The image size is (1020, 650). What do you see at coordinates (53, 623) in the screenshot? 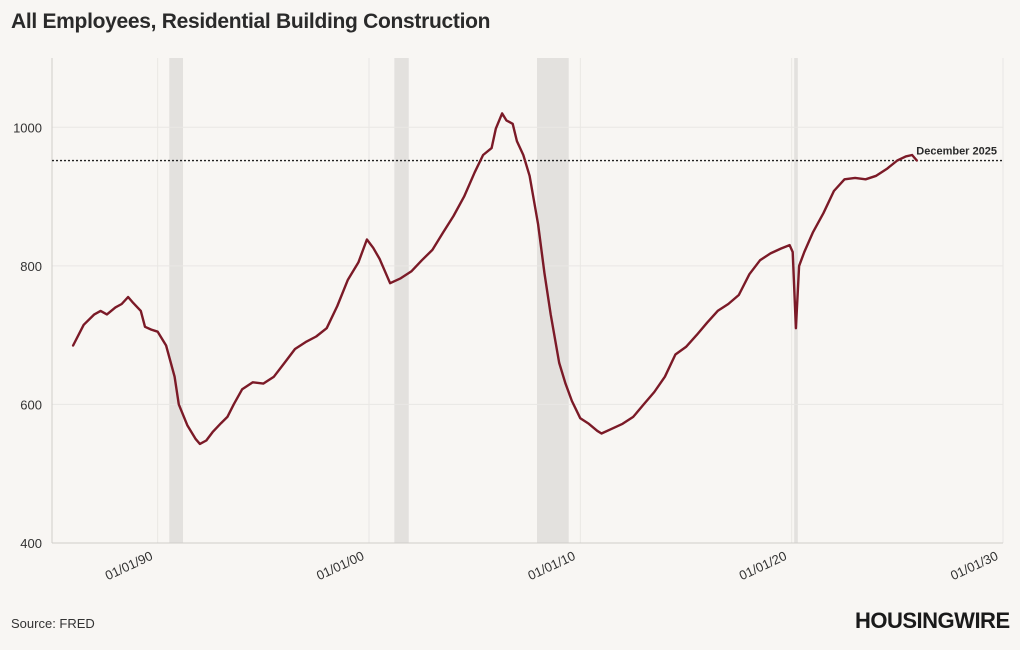
I see `source-note: Source: FRED` at bounding box center [53, 623].